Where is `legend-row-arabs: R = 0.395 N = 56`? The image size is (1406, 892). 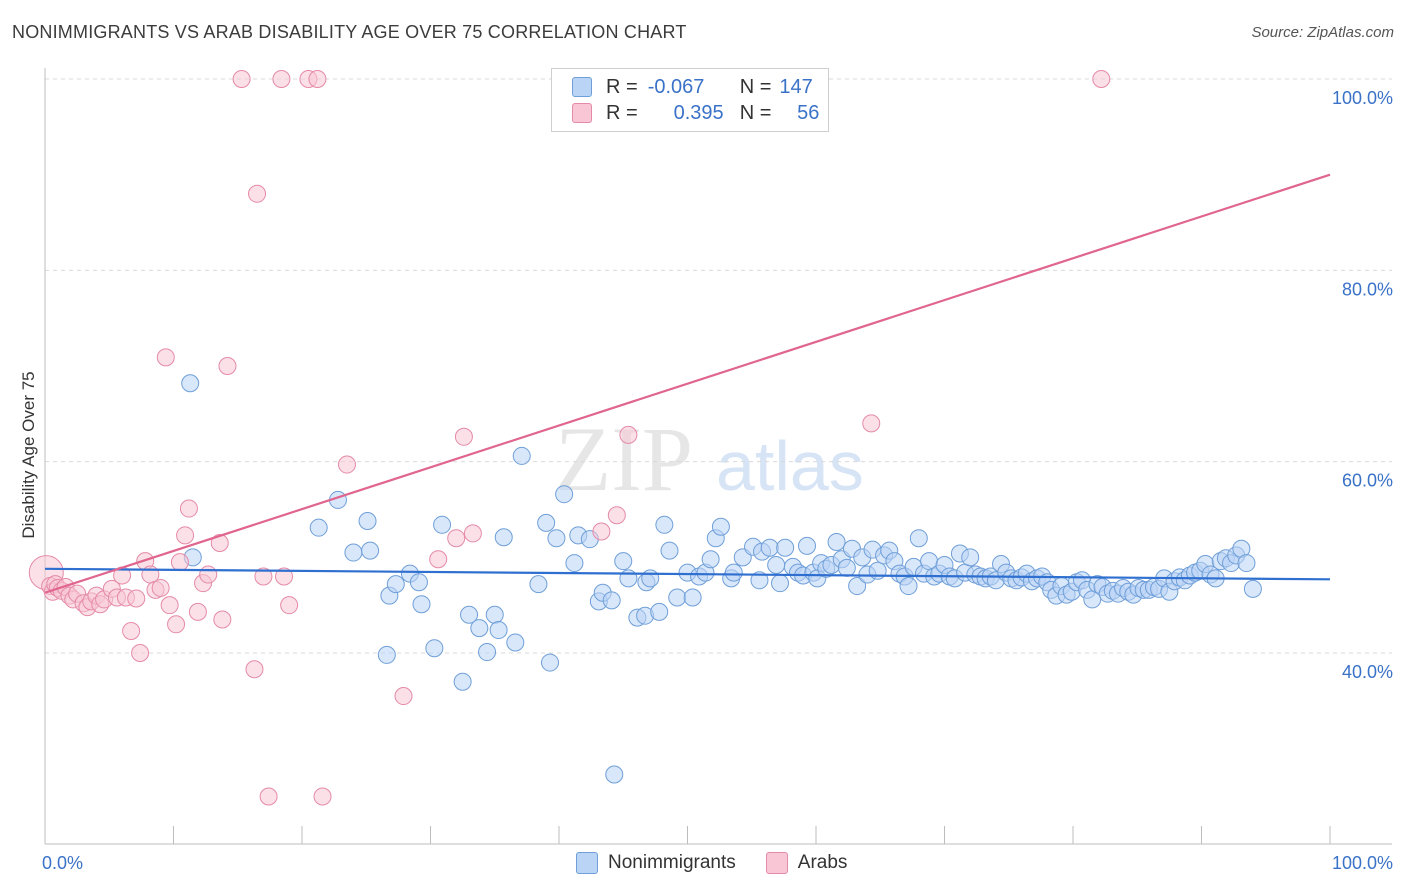 legend-row-arabs: R = 0.395 N = 56 is located at coordinates (695, 113).